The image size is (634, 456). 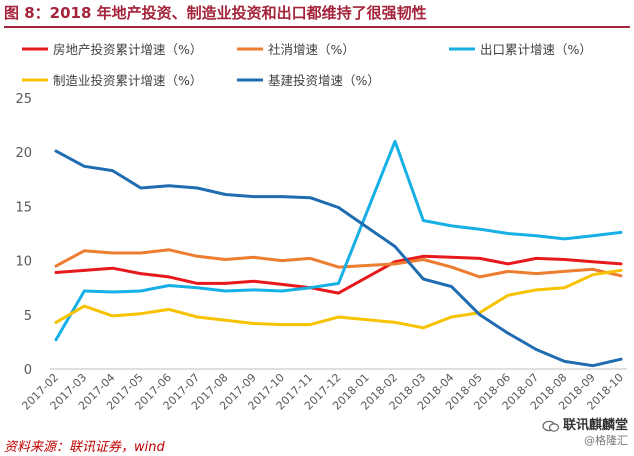 I want to click on y-tick-label: 15, so click(x=23, y=207).